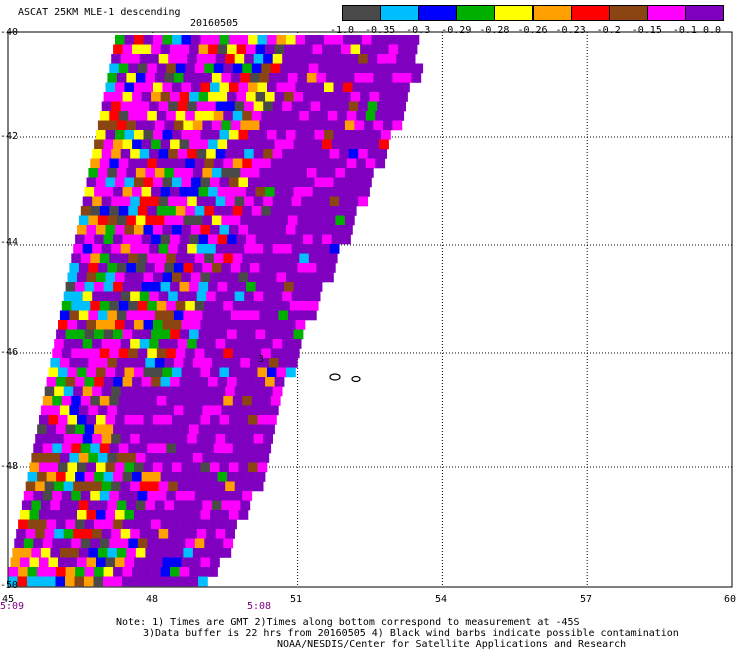  What do you see at coordinates (9, 32) in the screenshot?
I see `lat-label-40: -40` at bounding box center [9, 32].